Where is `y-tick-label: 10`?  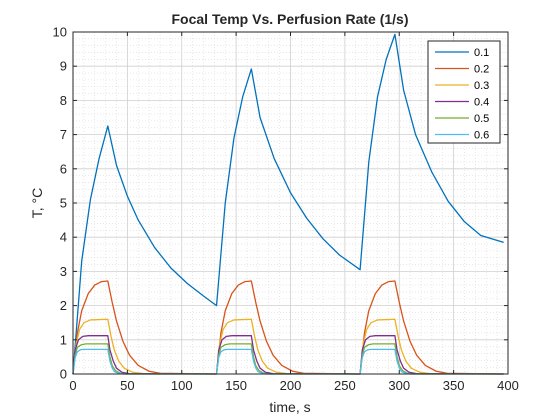
y-tick-label: 10 is located at coordinates (60, 32).